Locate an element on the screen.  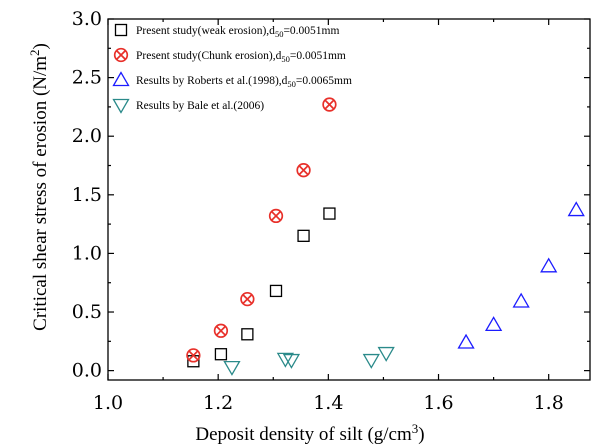
y-tick-label: 1.5 is located at coordinates (87, 195).